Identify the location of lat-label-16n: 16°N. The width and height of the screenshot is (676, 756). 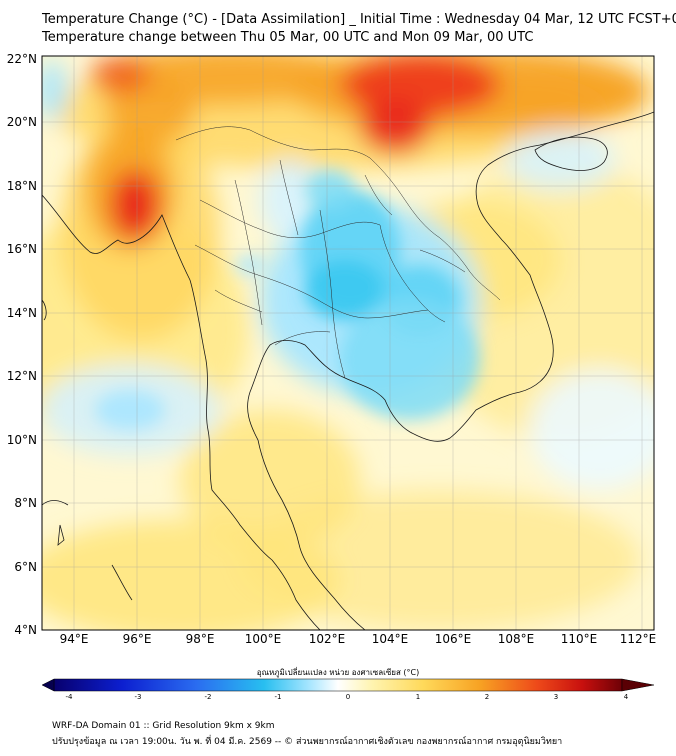
(21, 249).